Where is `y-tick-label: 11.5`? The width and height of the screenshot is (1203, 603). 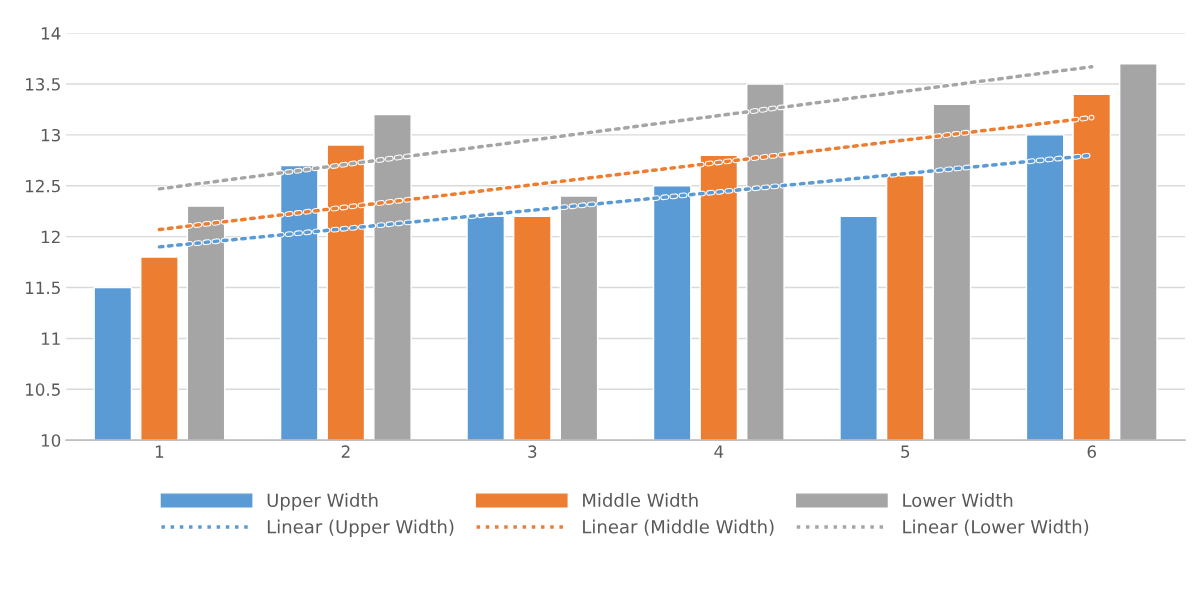 y-tick-label: 11.5 is located at coordinates (43, 288).